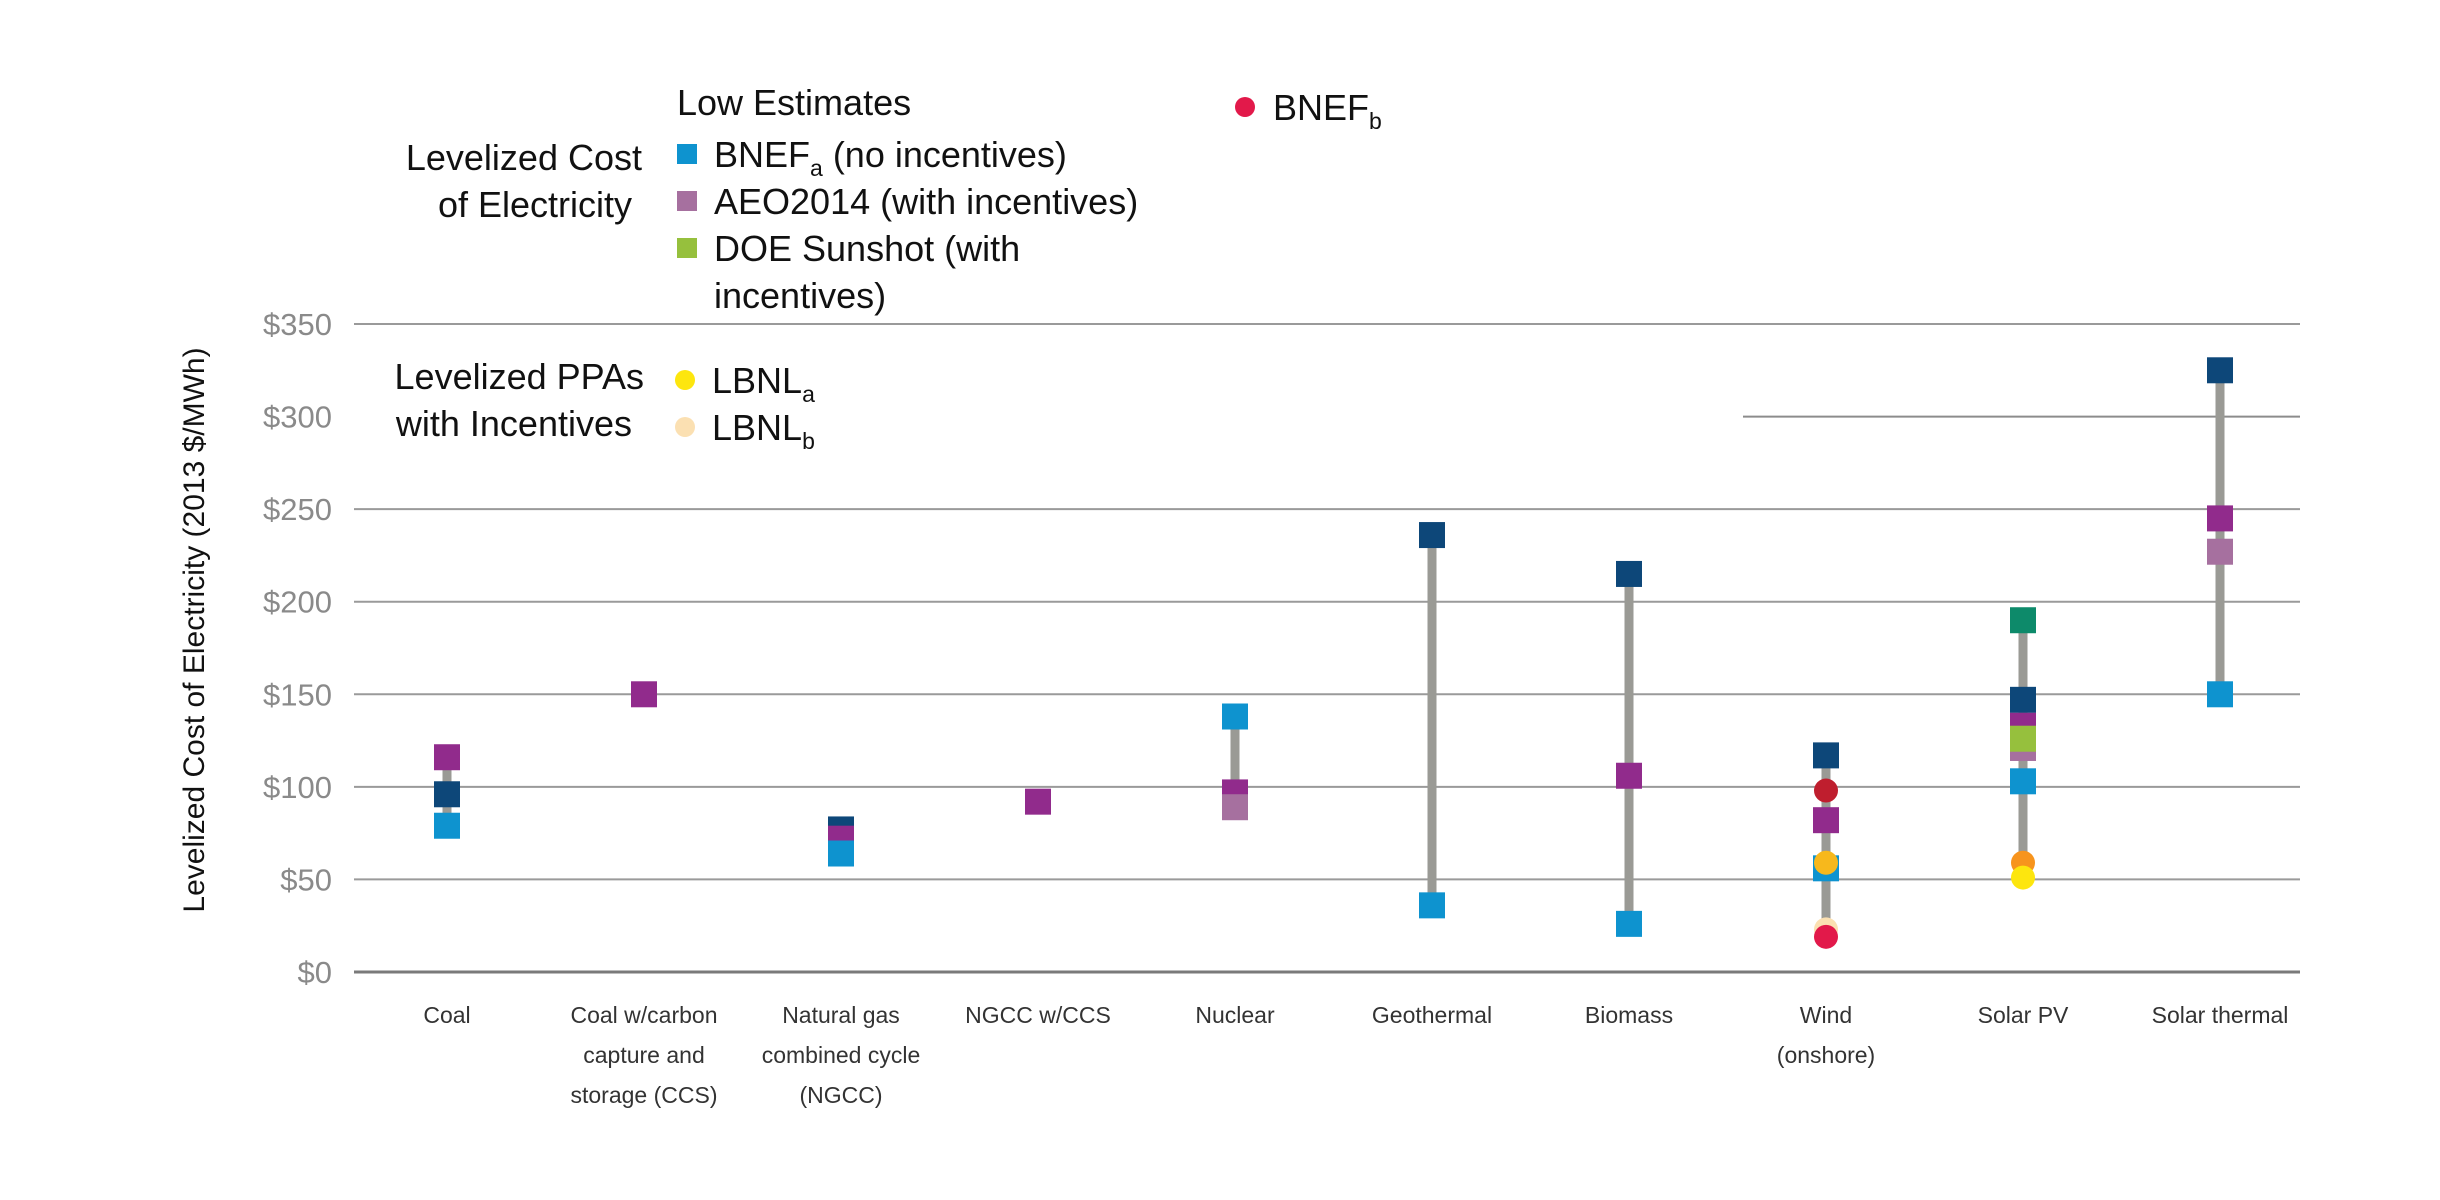 This screenshot has height=1200, width=2440. I want to click on category-label: combined cycle, so click(841, 1055).